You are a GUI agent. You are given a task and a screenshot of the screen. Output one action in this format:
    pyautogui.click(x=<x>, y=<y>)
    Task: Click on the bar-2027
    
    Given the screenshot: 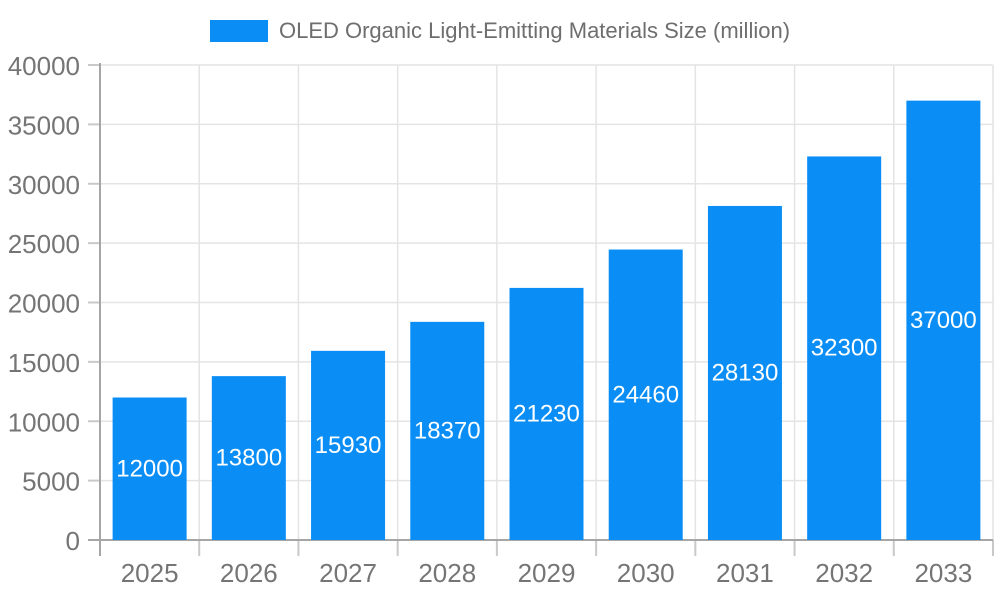 What is the action you would take?
    pyautogui.click(x=348, y=445)
    